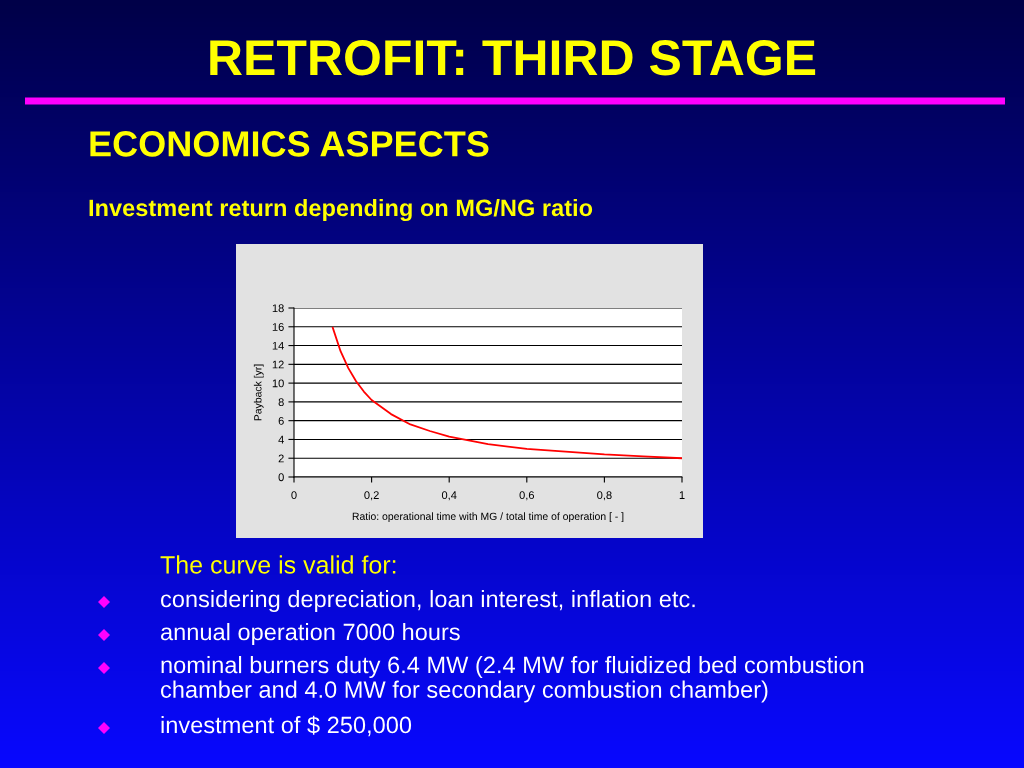 Image resolution: width=1024 pixels, height=768 pixels. Describe the element at coordinates (488, 517) in the screenshot. I see `x-axis-title: Ratio: operational time with MG / total time of operation [ - ]` at that location.